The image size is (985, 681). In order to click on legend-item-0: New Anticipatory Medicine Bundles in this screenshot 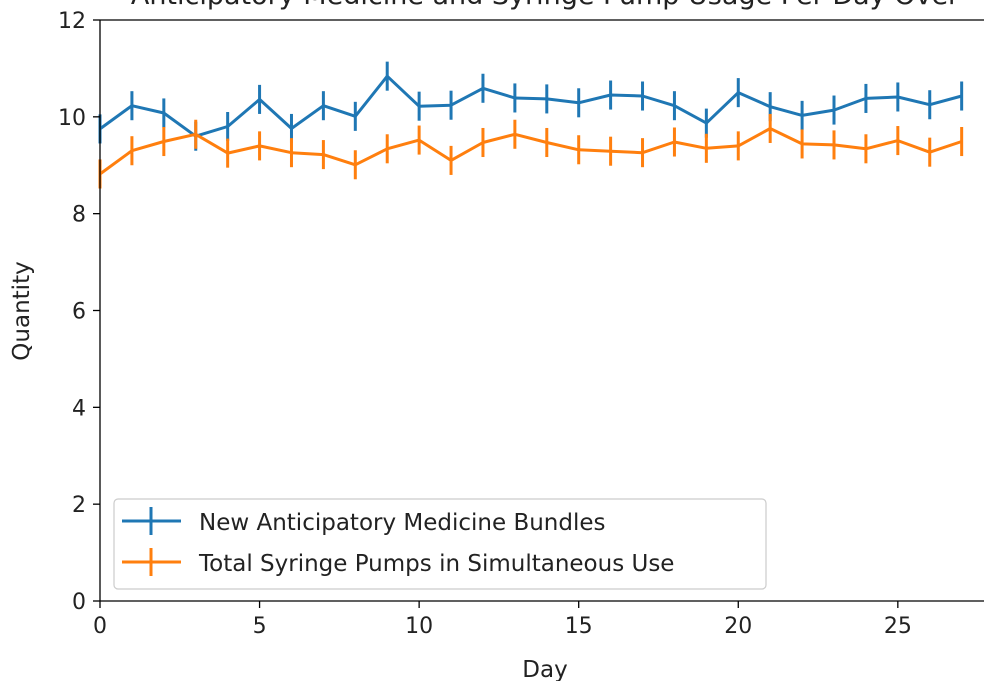, I will do `click(364, 521)`.